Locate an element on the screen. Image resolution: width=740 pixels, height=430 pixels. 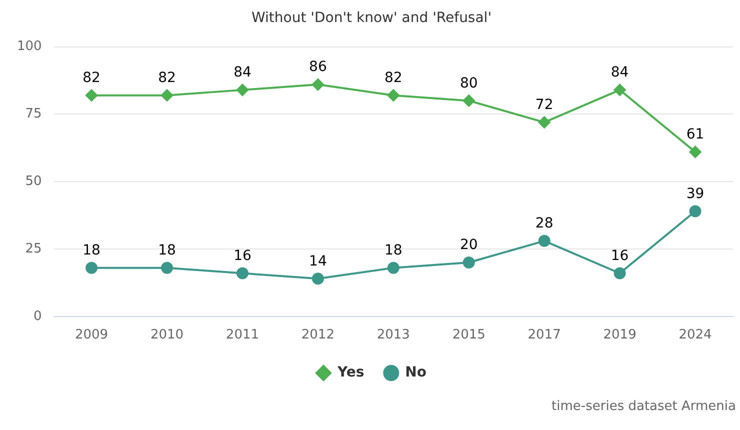
data-label: 72 is located at coordinates (544, 104).